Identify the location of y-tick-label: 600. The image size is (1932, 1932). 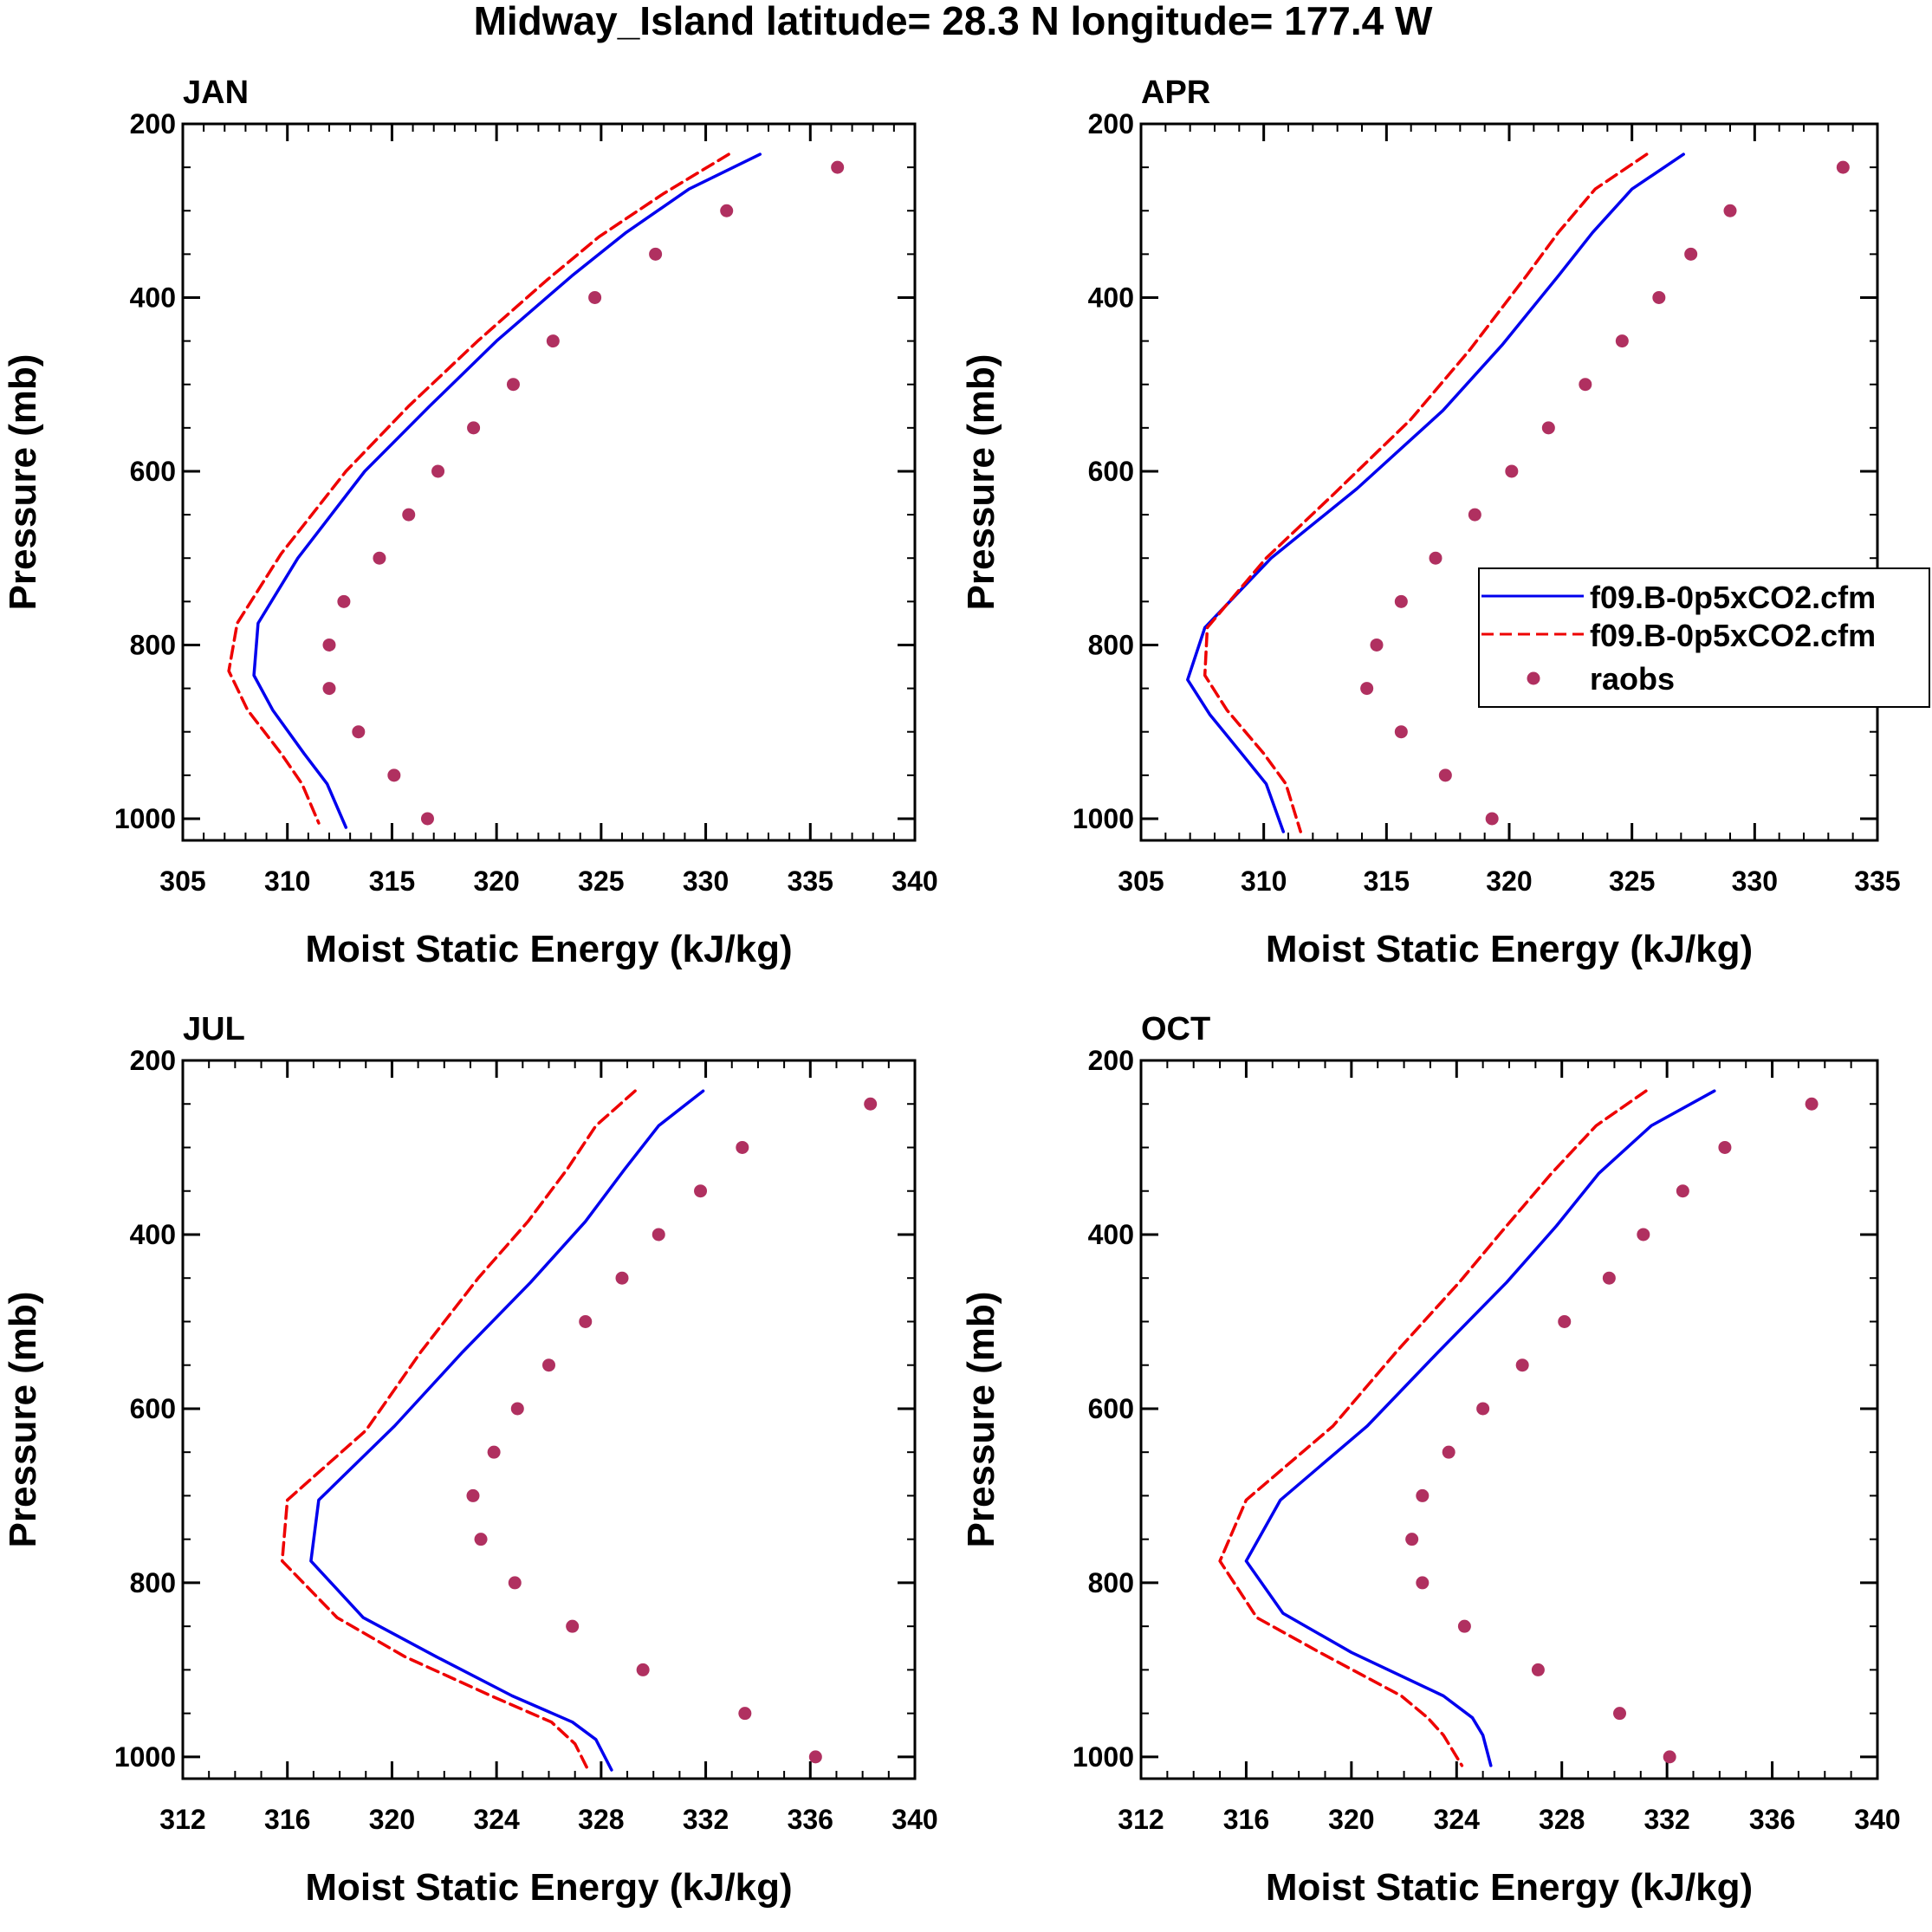
(1111, 471).